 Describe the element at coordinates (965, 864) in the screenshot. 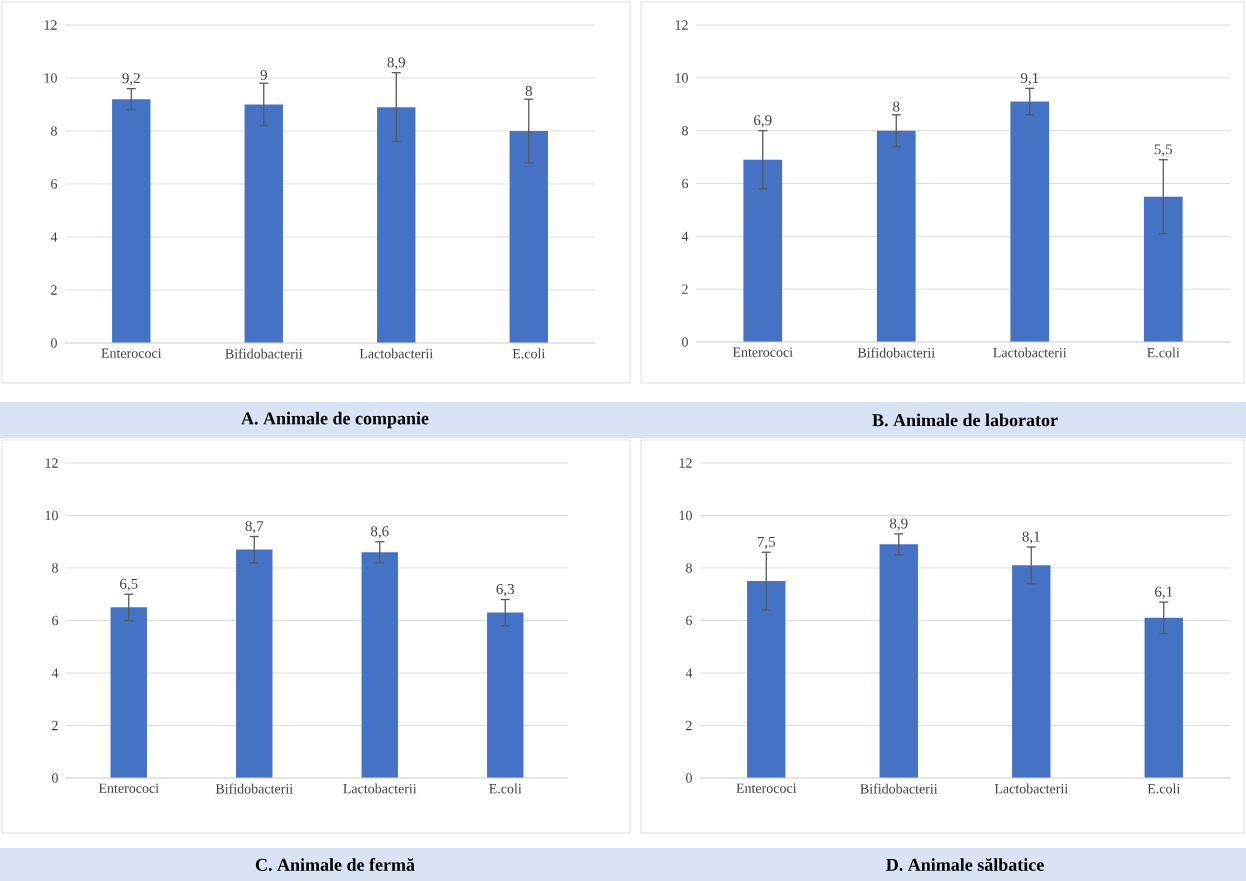

I see `text: D. Animale sălbatice` at that location.